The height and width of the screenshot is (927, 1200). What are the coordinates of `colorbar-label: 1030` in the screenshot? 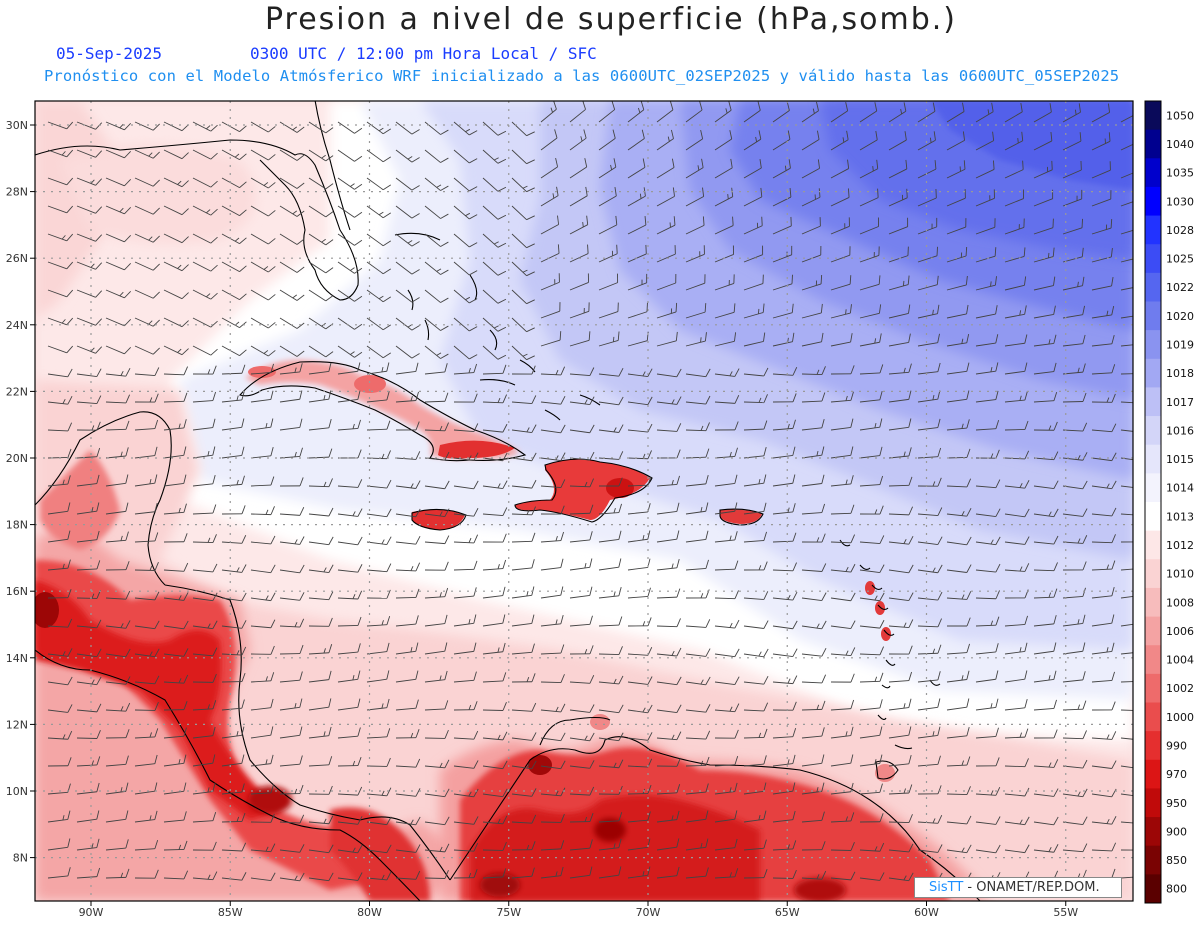 It's located at (1180, 201).